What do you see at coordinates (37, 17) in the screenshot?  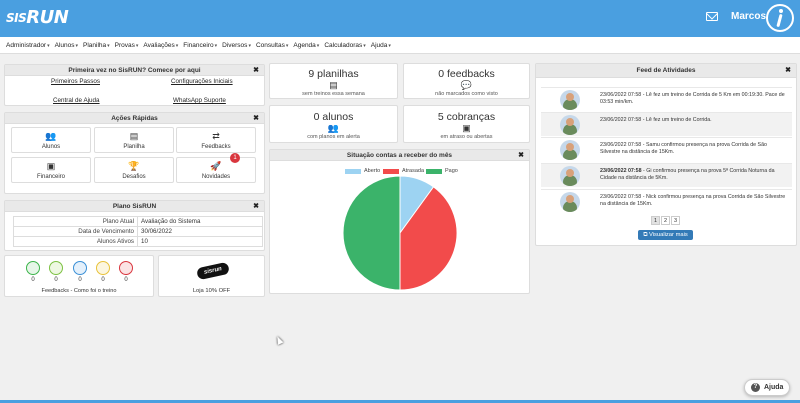 I see `sisrun-logo: SISRUN` at bounding box center [37, 17].